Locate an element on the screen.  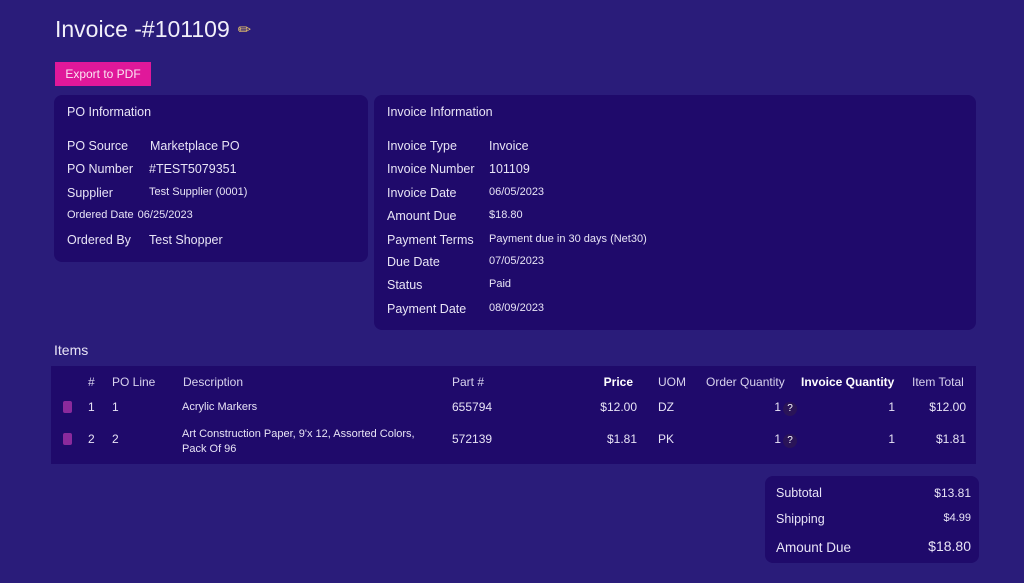
invoice-information-heading: Invoice Information is located at coordinates (440, 112).